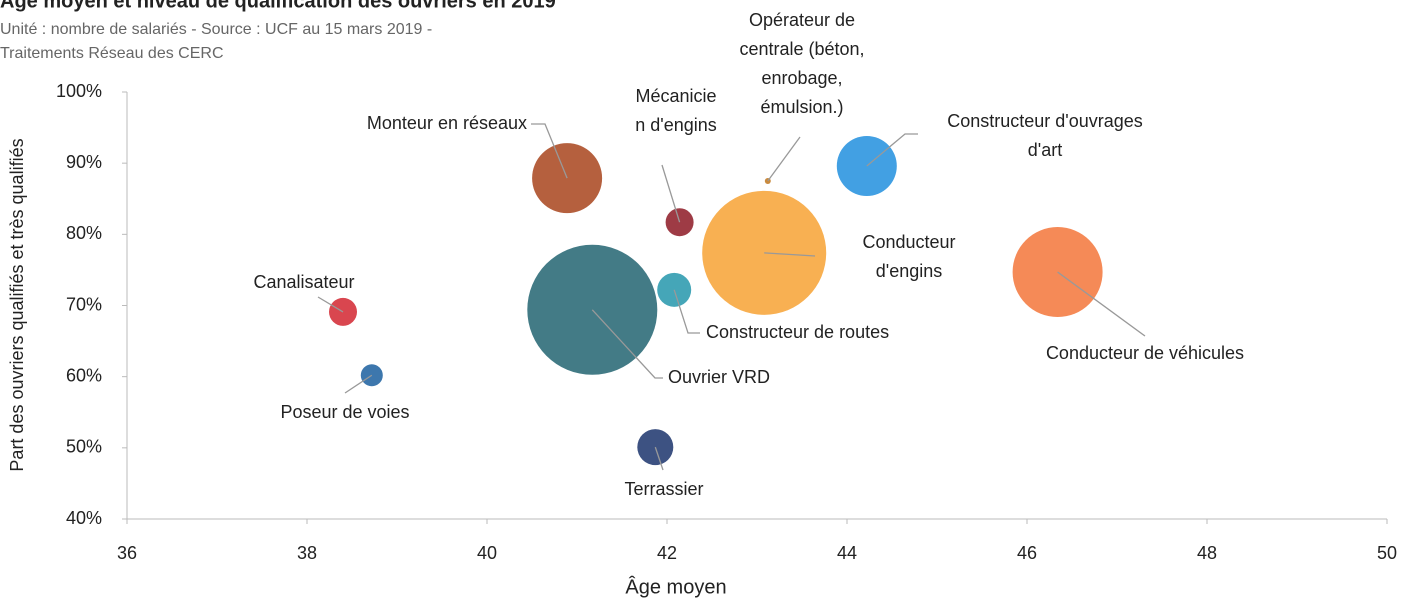  Describe the element at coordinates (847, 553) in the screenshot. I see `x-tick-label: 44` at that location.